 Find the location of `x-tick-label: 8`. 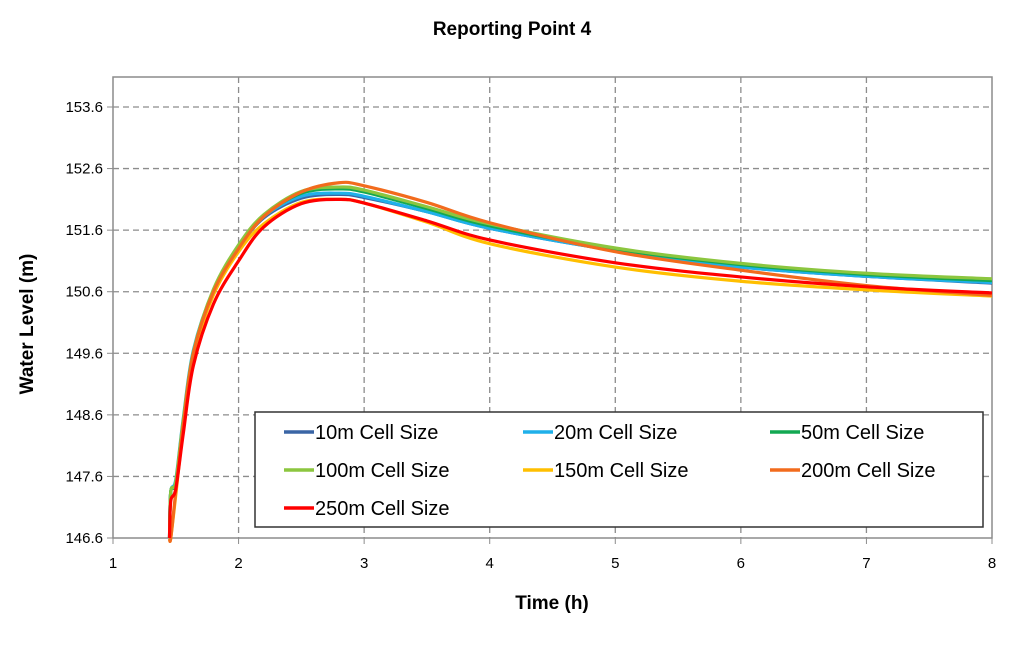

x-tick-label: 8 is located at coordinates (992, 563).